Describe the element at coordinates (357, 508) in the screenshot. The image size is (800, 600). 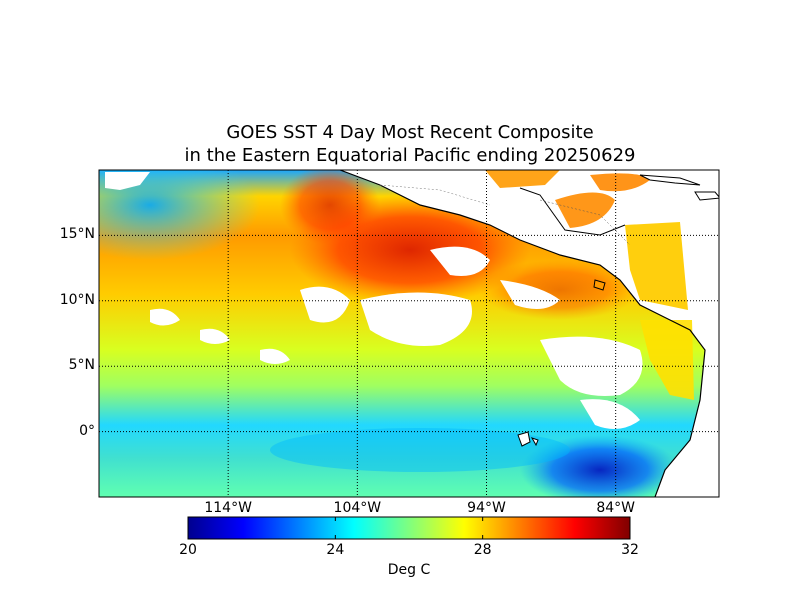
I see `lon-tick-label: 104°W` at that location.